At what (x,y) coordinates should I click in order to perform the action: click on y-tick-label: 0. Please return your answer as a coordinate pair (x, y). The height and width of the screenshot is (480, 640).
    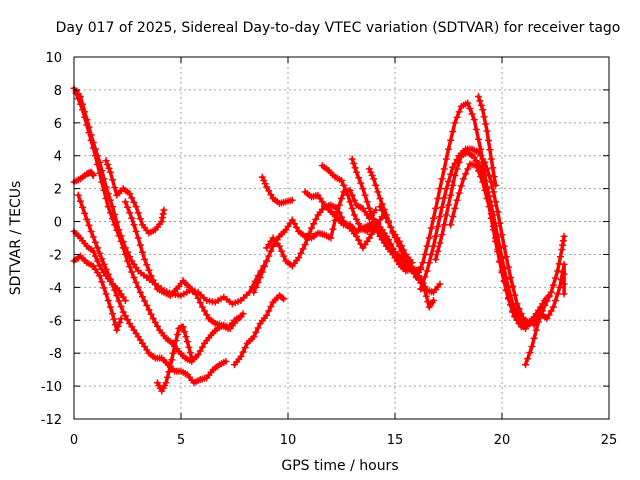
    Looking at the image, I should click on (58, 223).